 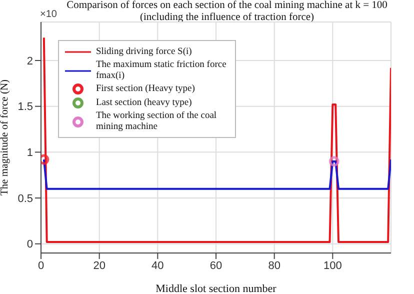 What do you see at coordinates (332, 266) in the screenshot?
I see `x-tick-label: 100` at bounding box center [332, 266].